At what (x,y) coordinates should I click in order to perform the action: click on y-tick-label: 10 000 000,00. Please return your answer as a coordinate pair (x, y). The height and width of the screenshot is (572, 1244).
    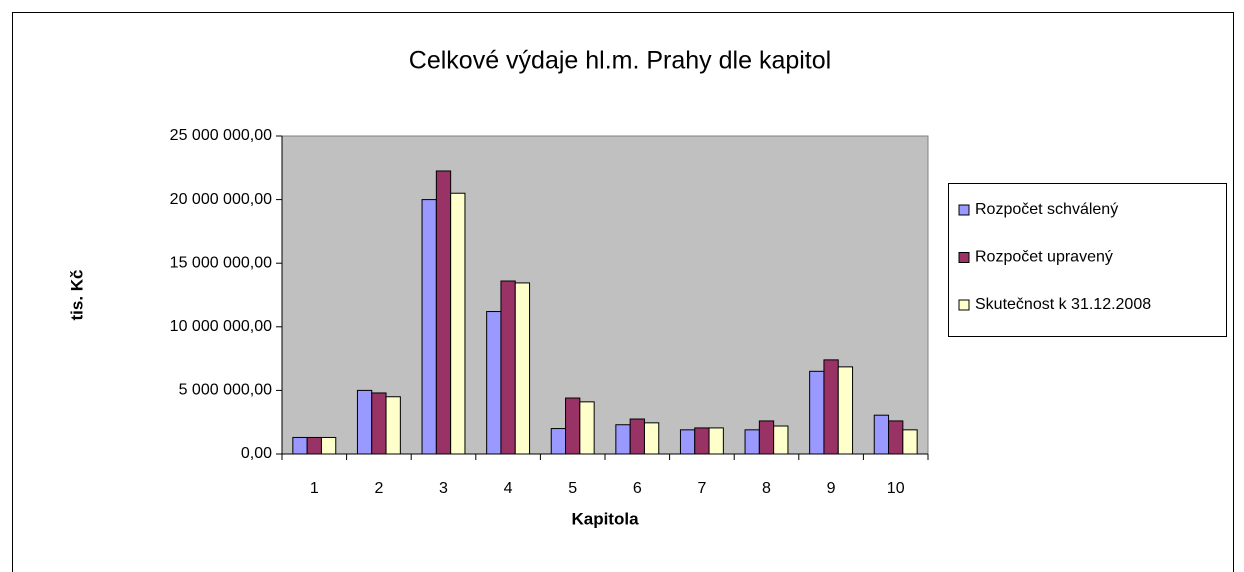
    Looking at the image, I should click on (221, 326).